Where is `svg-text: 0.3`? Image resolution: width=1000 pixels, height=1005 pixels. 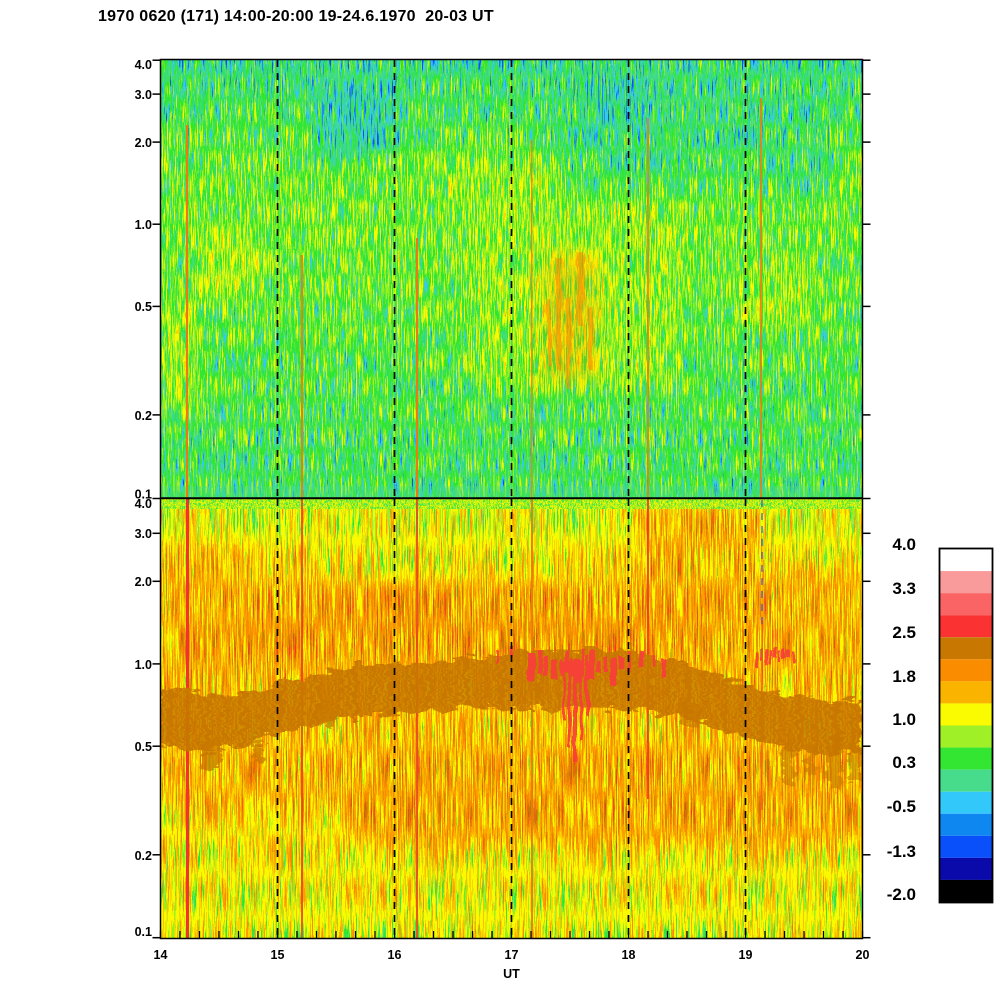 svg-text: 0.3 is located at coordinates (904, 762).